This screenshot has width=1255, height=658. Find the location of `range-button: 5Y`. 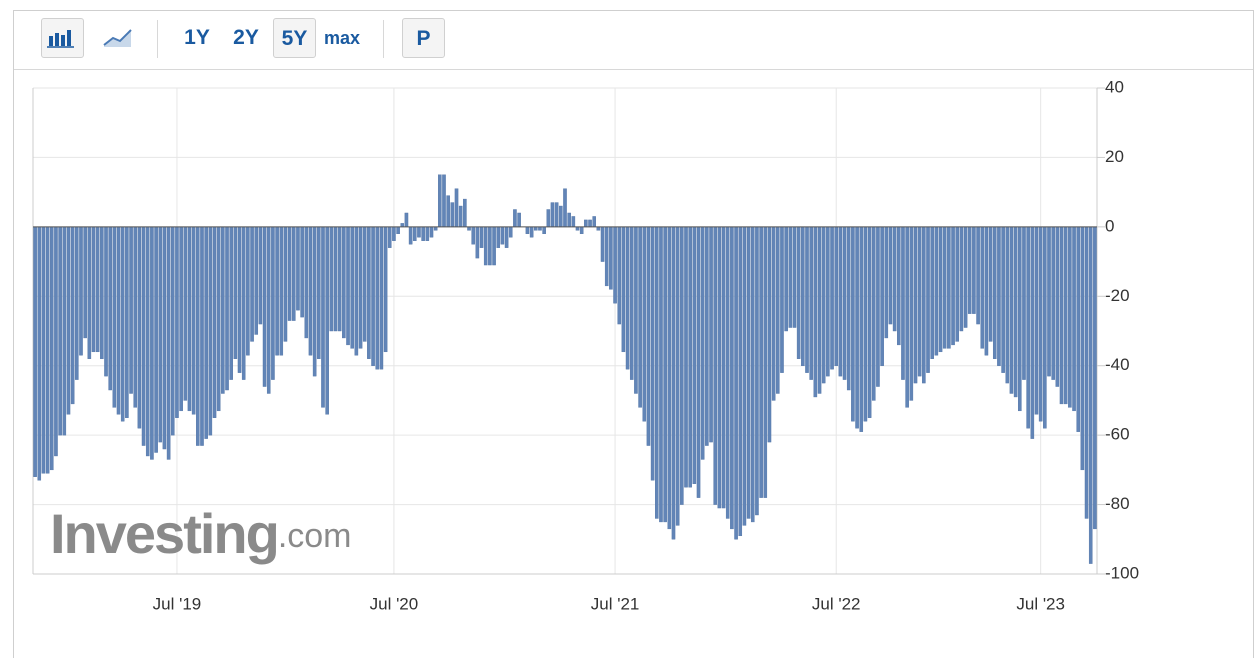

range-button: 5Y is located at coordinates (294, 38).